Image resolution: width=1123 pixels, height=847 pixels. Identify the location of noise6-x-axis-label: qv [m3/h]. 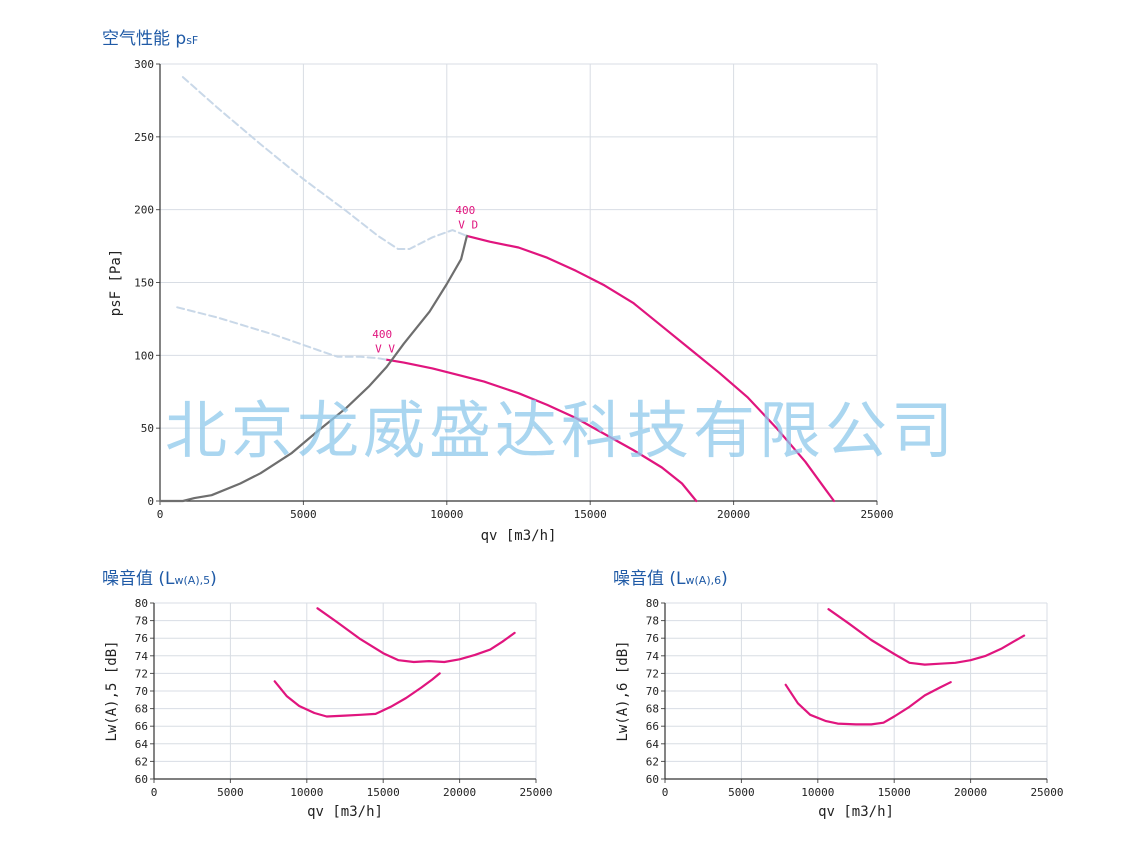
(856, 812).